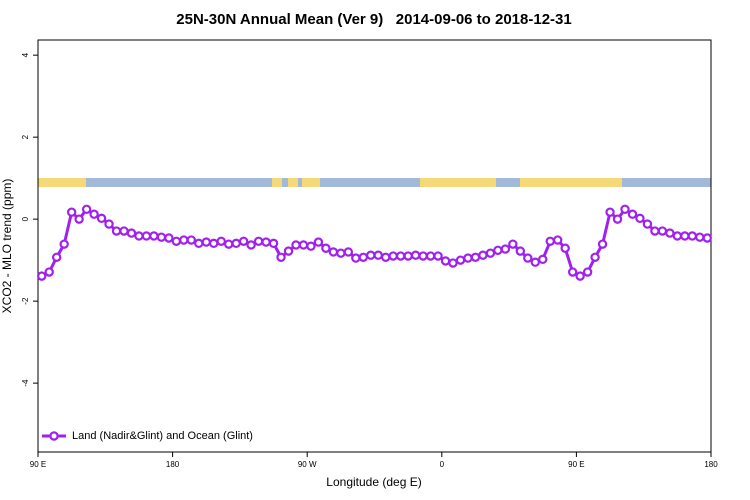 This screenshot has height=500, width=750. What do you see at coordinates (7, 246) in the screenshot?
I see `y-axis-label: XCO2 - MLO trend (ppm)` at bounding box center [7, 246].